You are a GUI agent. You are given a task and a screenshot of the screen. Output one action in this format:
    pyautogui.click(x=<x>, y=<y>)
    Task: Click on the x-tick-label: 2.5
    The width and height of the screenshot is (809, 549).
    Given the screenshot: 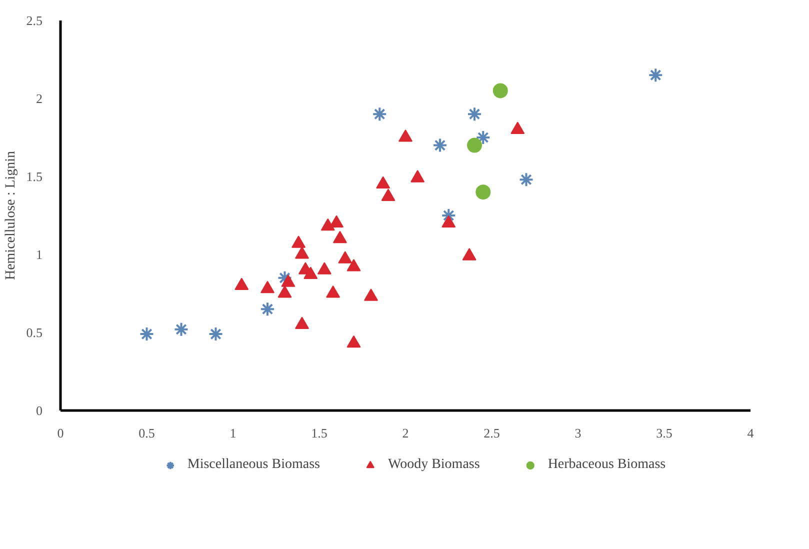 What is the action you would take?
    pyautogui.click(x=492, y=433)
    